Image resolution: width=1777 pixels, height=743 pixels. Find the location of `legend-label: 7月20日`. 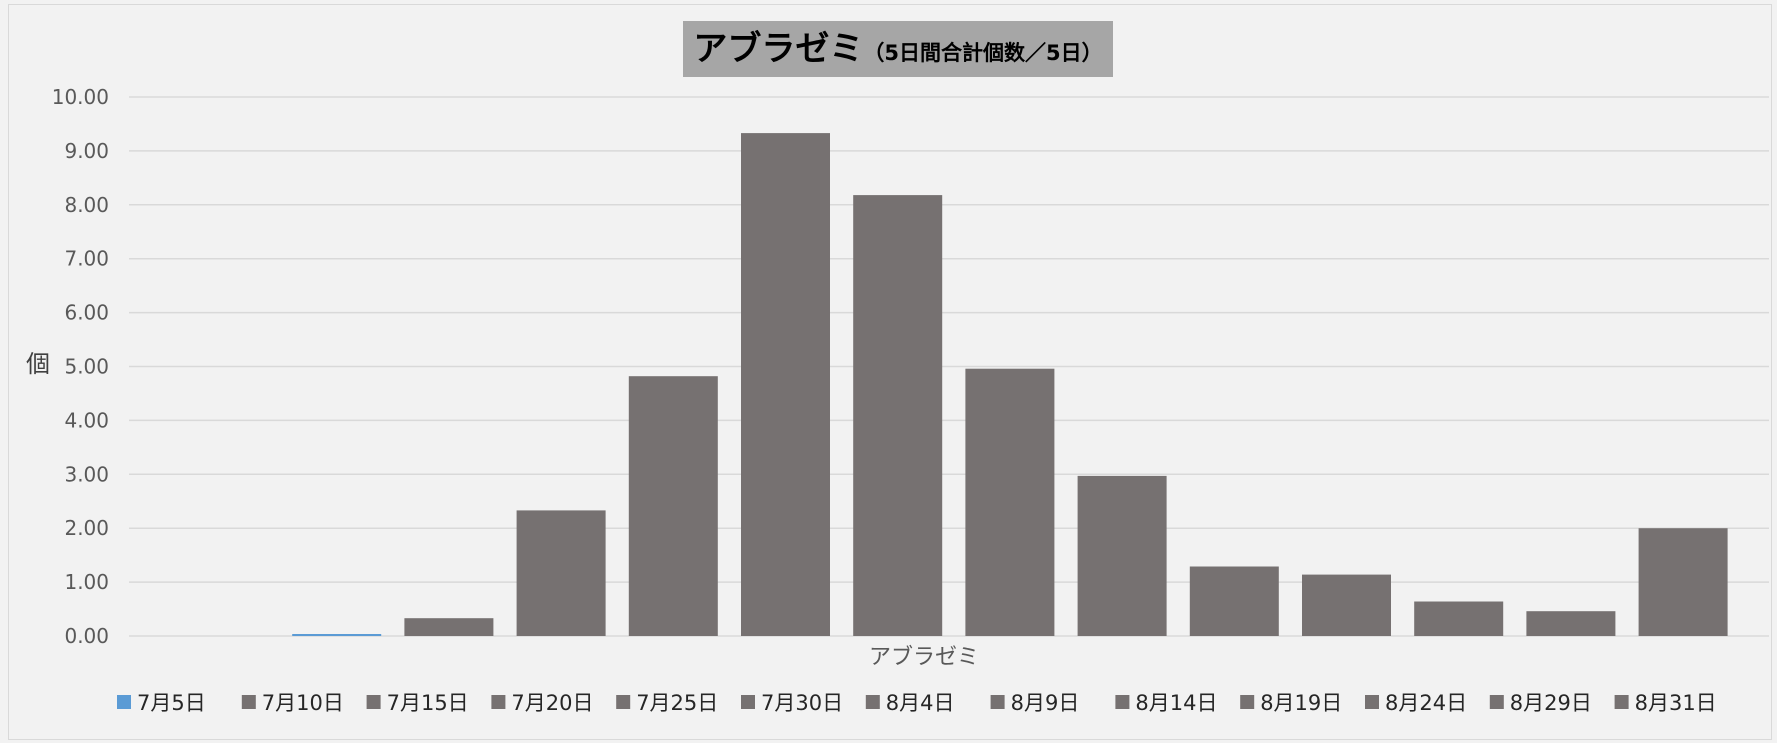

legend-label: 7月20日 is located at coordinates (552, 703).